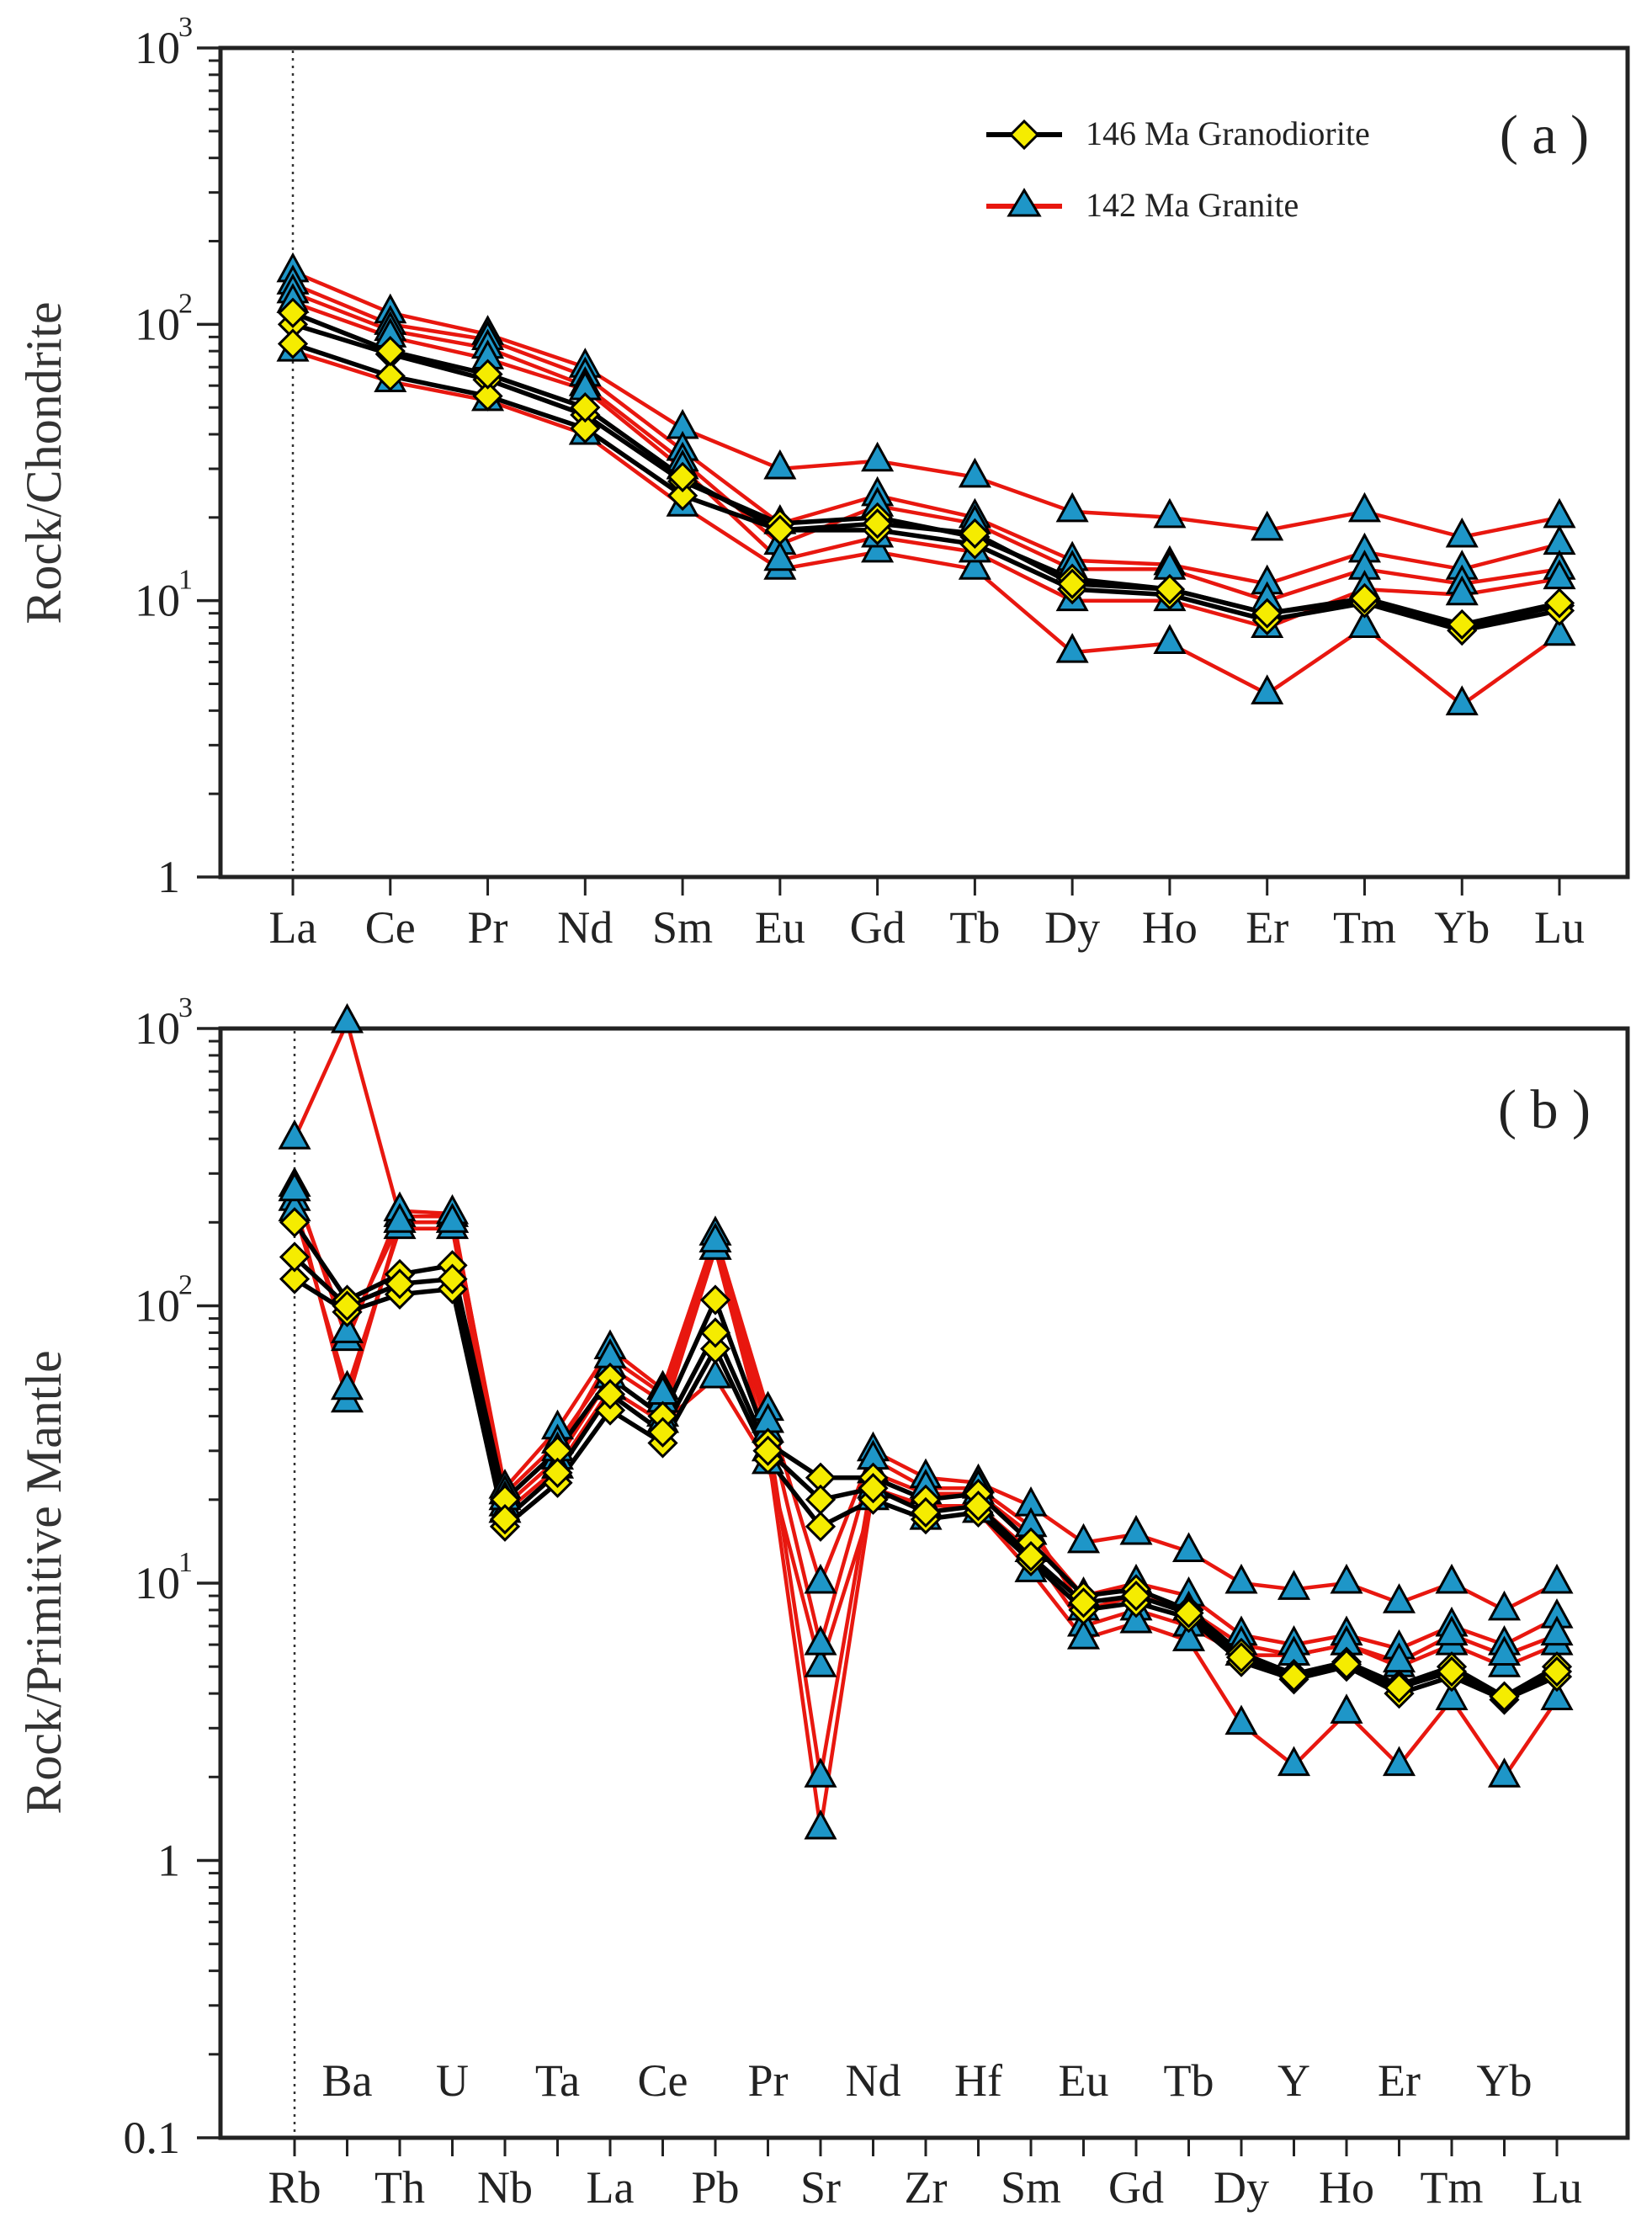 The image size is (1652, 2227). What do you see at coordinates (1170, 589) in the screenshot?
I see `panel-a-granodiorite-point-ho` at bounding box center [1170, 589].